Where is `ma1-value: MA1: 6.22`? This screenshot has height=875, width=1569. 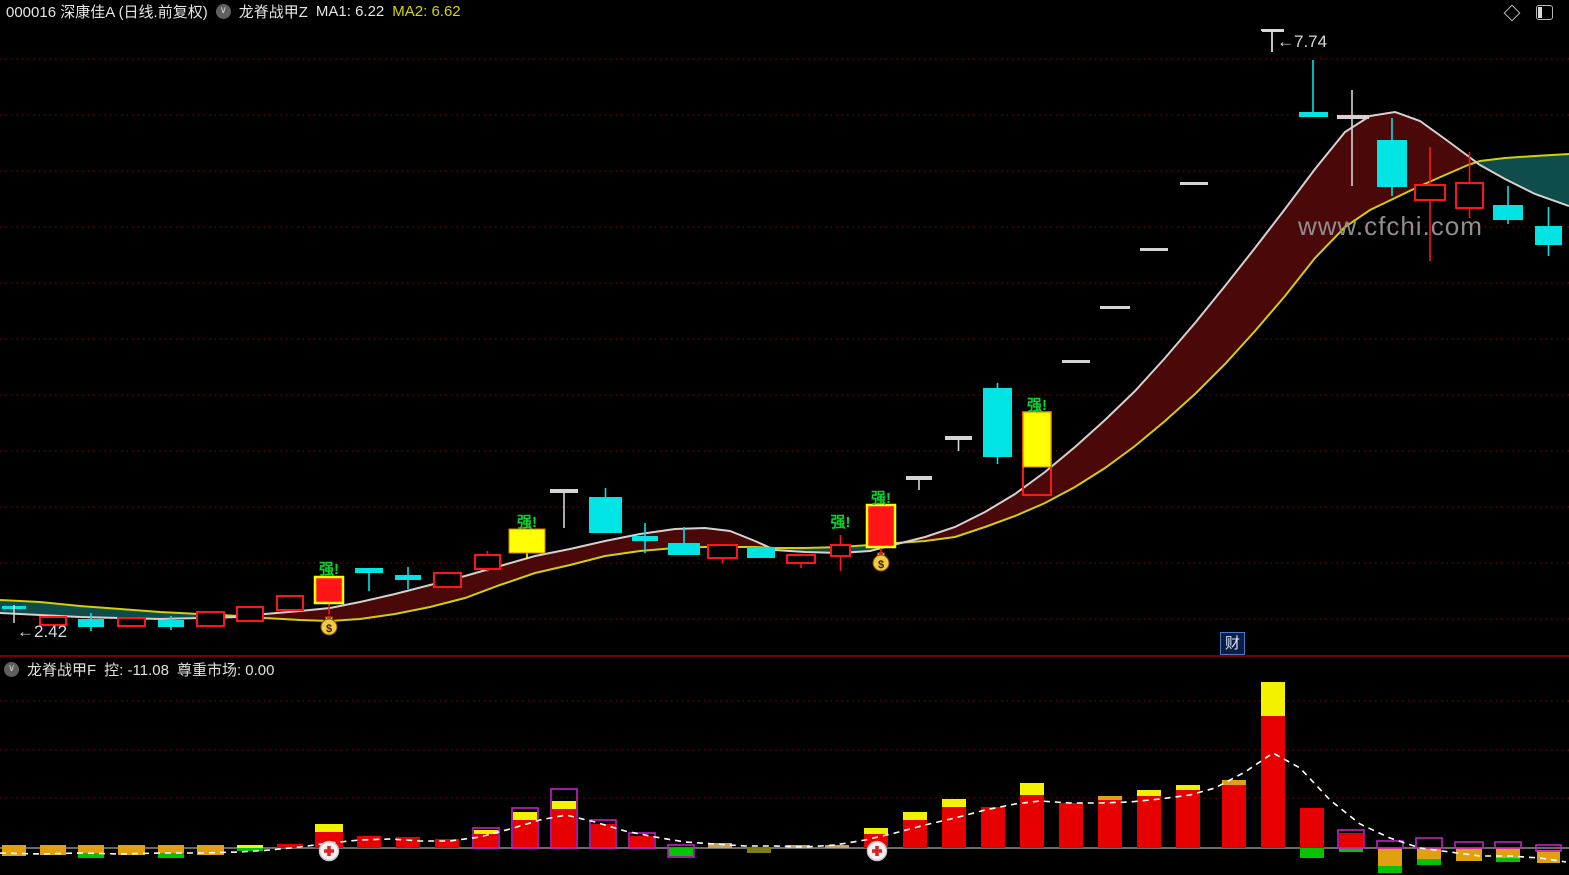 ma1-value: MA1: 6.22 is located at coordinates (350, 11).